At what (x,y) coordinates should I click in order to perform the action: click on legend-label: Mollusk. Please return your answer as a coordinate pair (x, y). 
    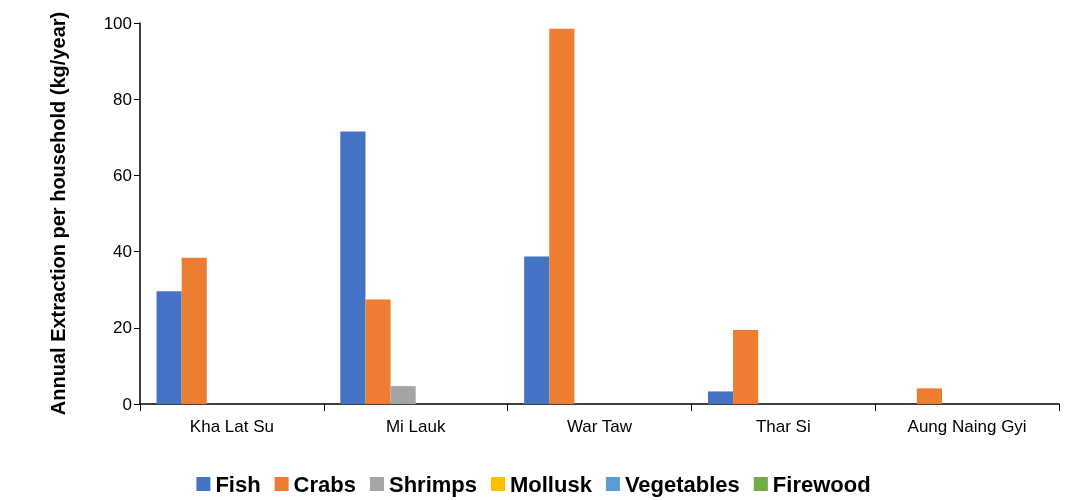
    Looking at the image, I should click on (551, 484).